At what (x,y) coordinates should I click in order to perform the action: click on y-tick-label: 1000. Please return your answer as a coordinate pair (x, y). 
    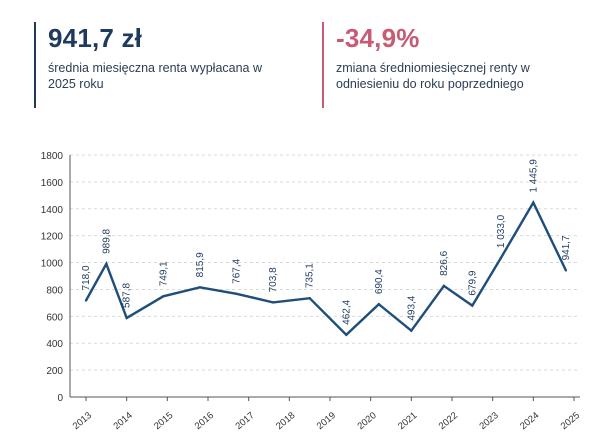
    Looking at the image, I should click on (52, 264).